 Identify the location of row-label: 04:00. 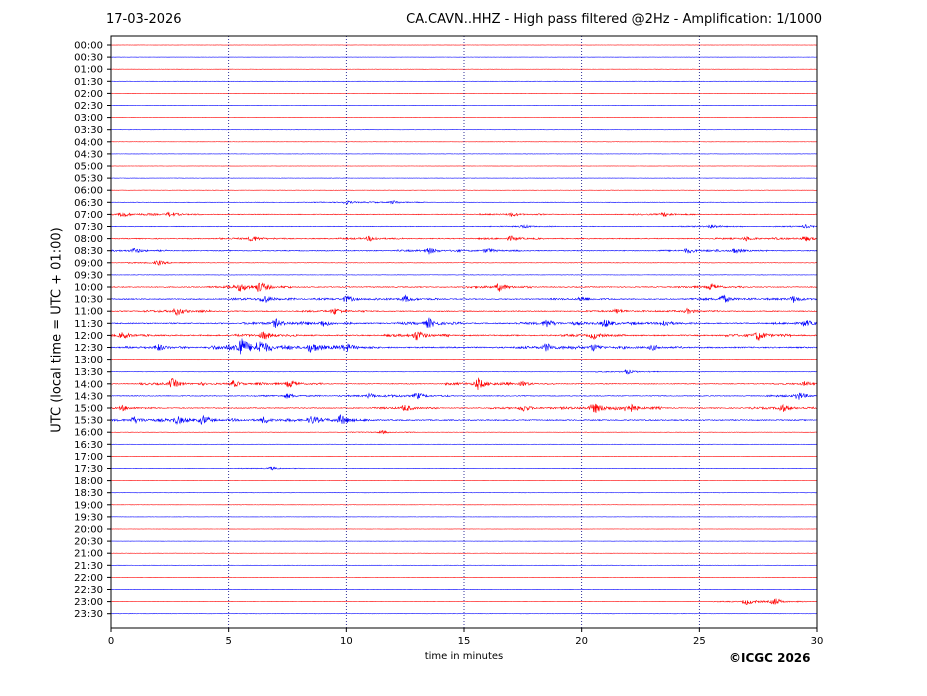
(88, 142).